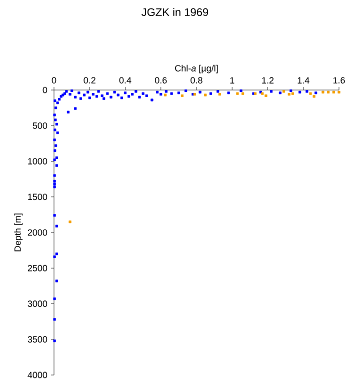 Image resolution: width=350 pixels, height=384 pixels. I want to click on y-tick-label: 4000, so click(38, 375).